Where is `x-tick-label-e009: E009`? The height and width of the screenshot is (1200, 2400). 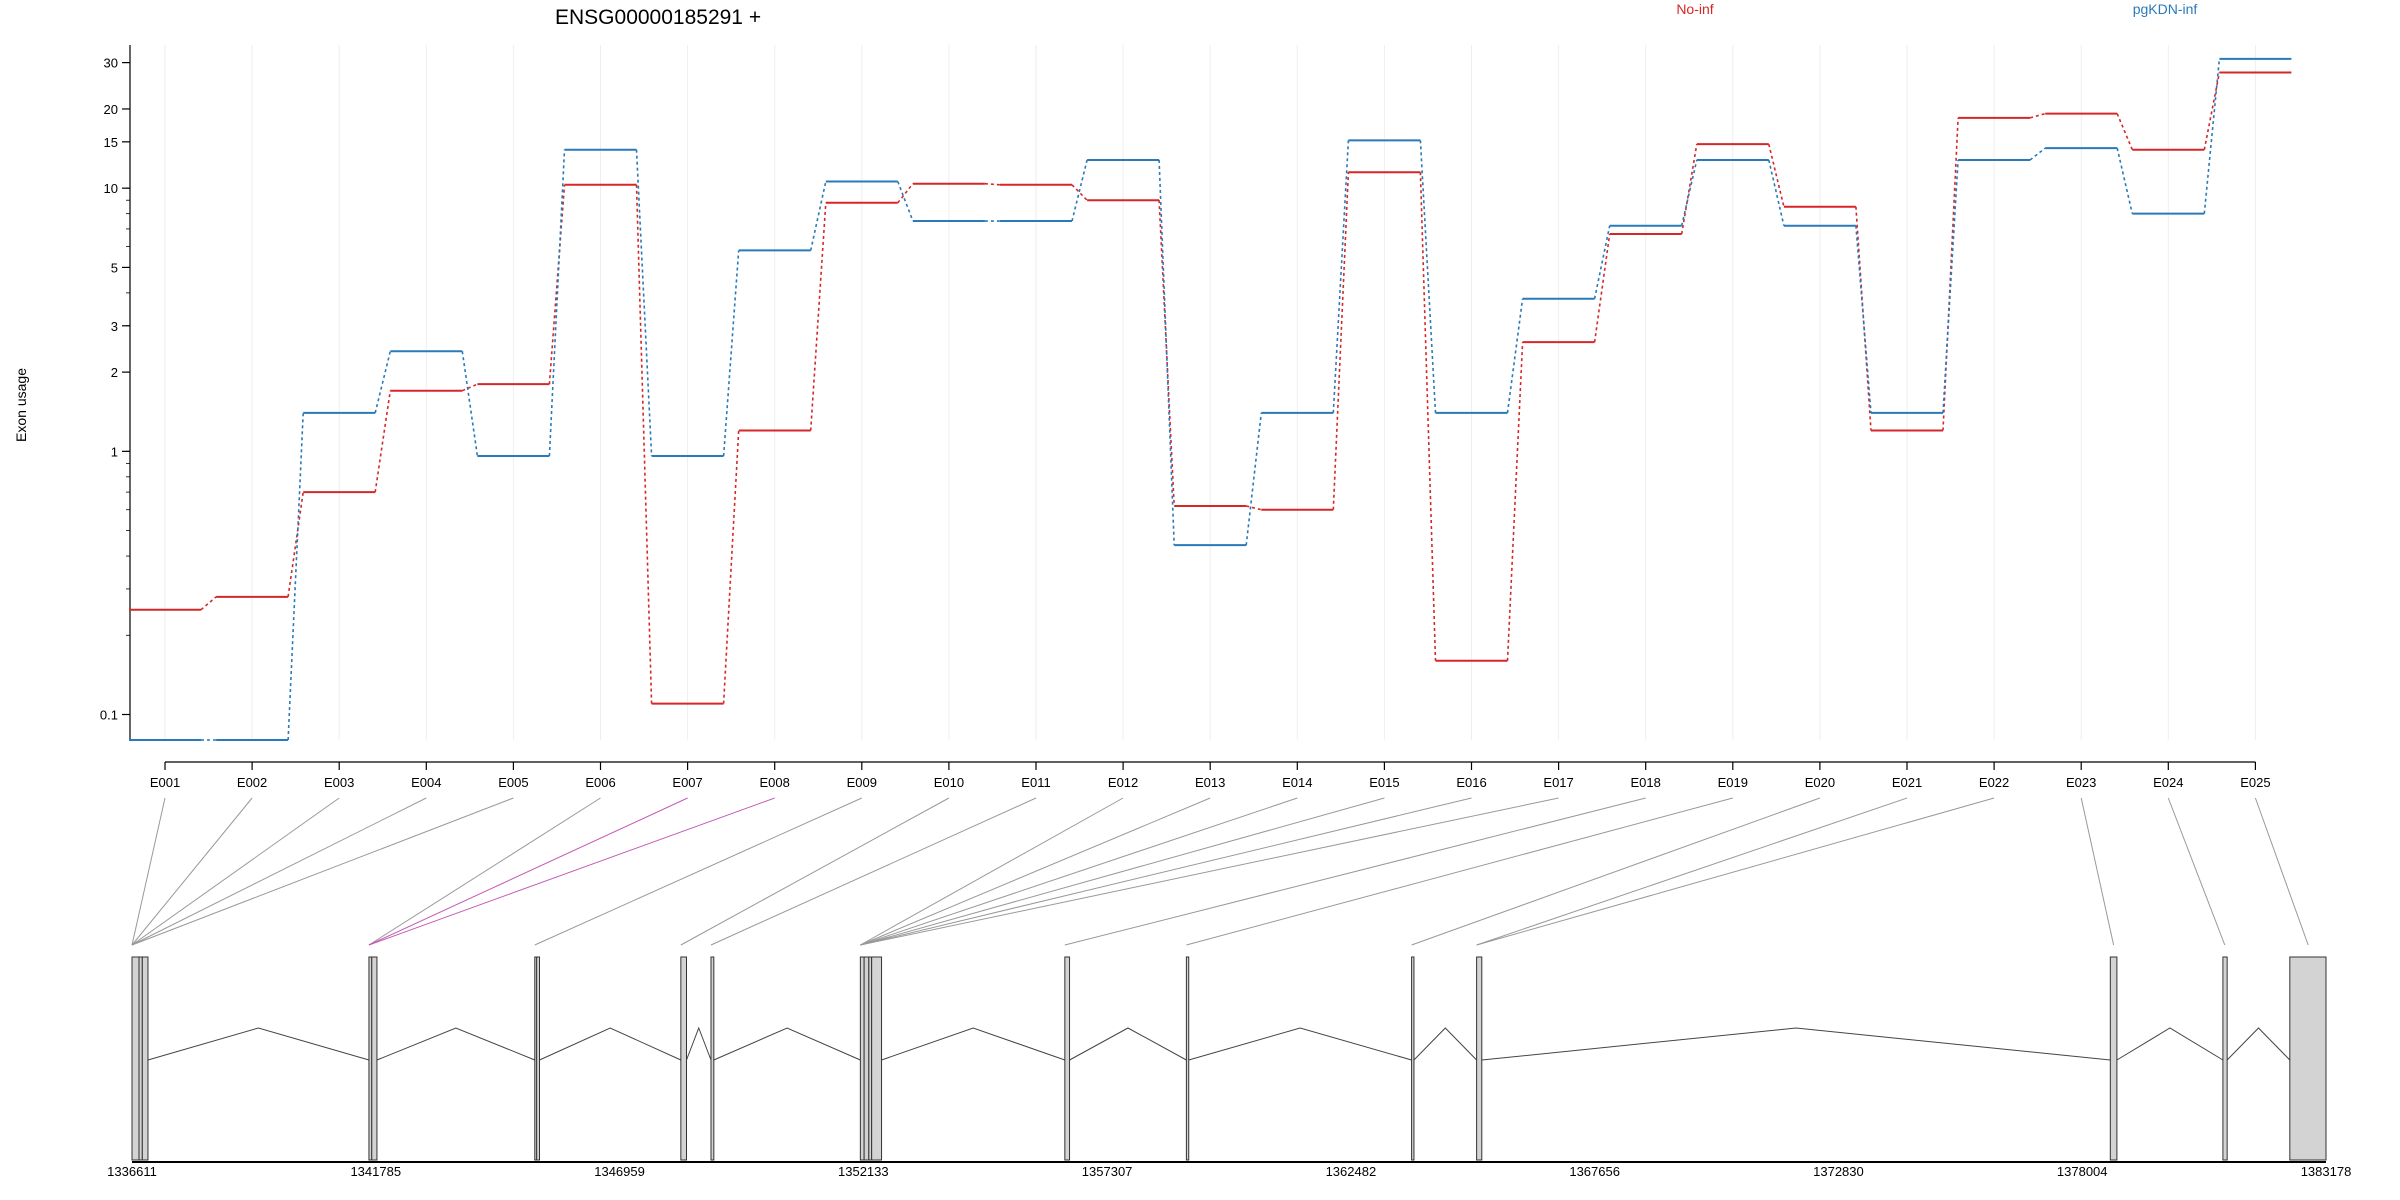
x-tick-label-e009: E009 is located at coordinates (862, 782).